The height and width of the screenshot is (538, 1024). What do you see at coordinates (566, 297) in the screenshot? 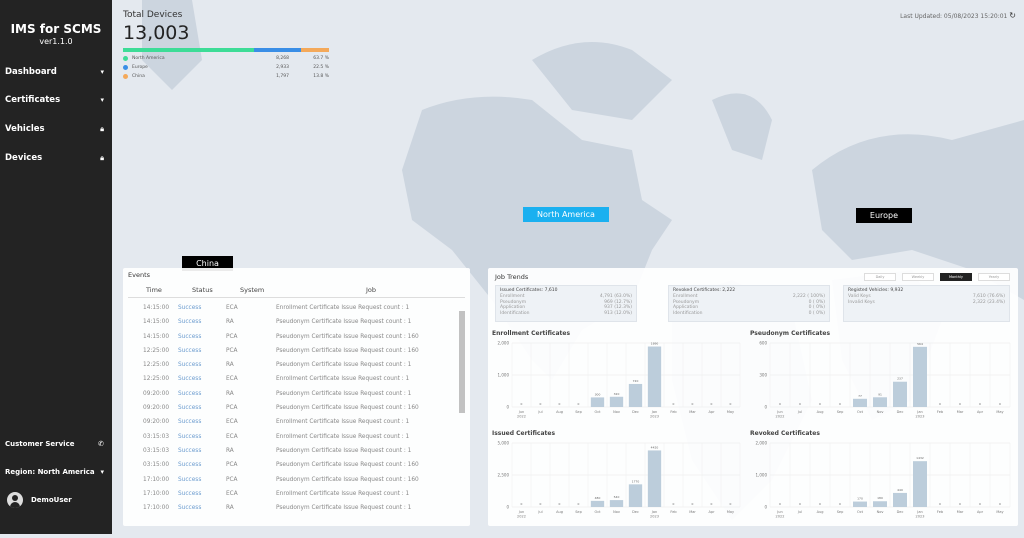
I see `summary-line: Enrollment 4,791 (63.0%)` at bounding box center [566, 297].